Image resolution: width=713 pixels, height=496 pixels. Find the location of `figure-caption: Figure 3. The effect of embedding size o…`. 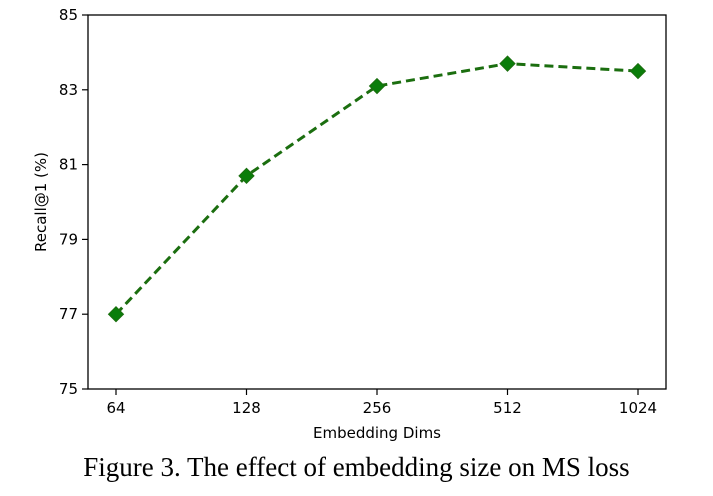

figure-caption: Figure 3. The effect of embedding size o… is located at coordinates (356, 467).